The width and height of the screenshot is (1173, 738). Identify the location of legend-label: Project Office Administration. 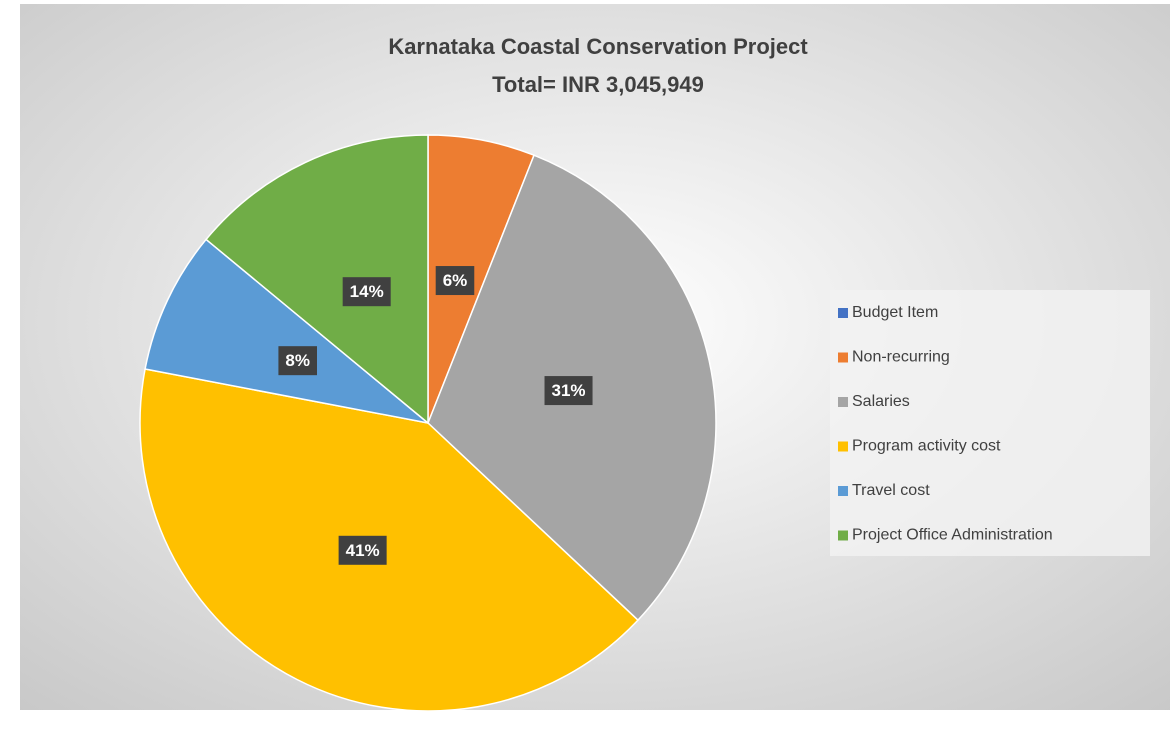
(952, 535).